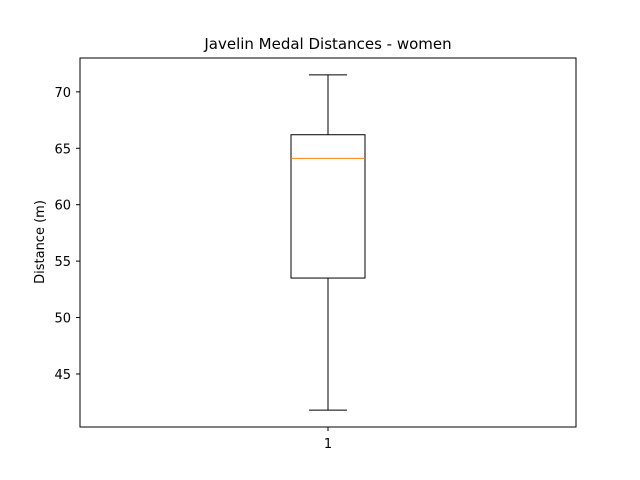 The image size is (640, 480). What do you see at coordinates (62, 206) in the screenshot?
I see `y-tick-label: 60` at bounding box center [62, 206].